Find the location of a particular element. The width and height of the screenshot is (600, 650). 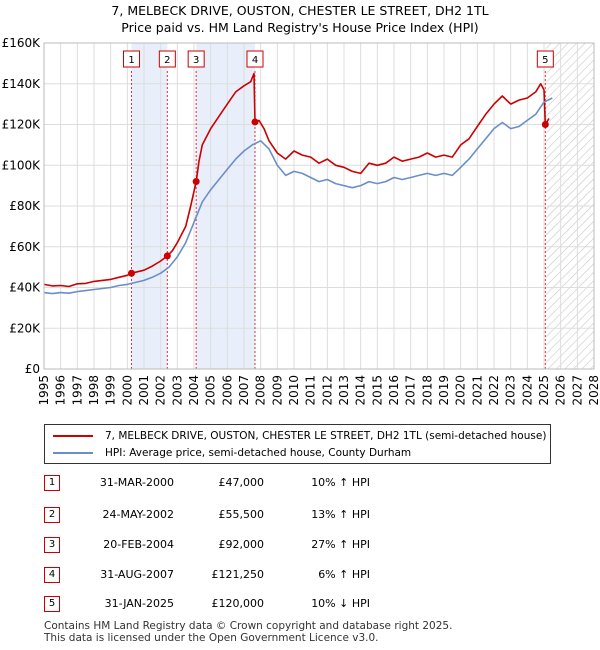

x-tick-label: 2024 is located at coordinates (527, 390).